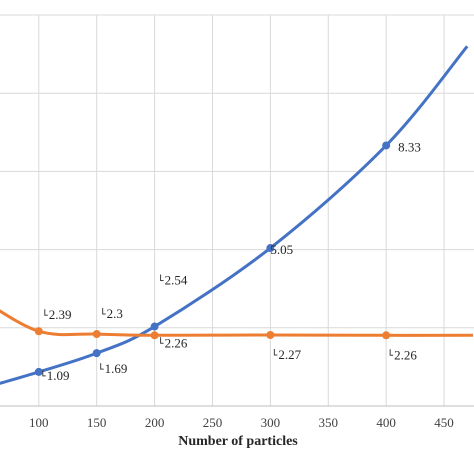  What do you see at coordinates (176, 280) in the screenshot?
I see `series-1-data-label: 2.54` at bounding box center [176, 280].